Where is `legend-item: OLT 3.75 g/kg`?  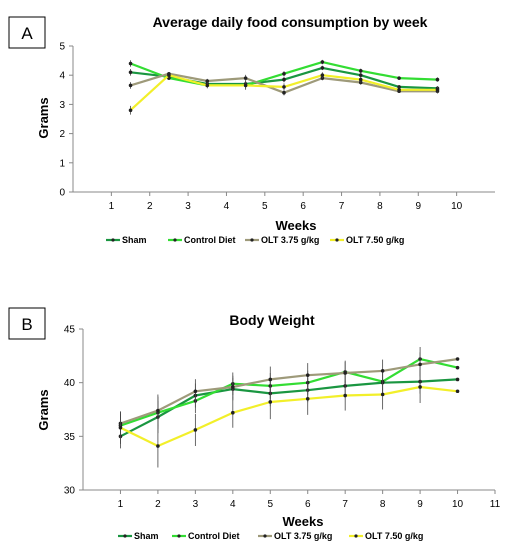 legend-item: OLT 3.75 g/kg is located at coordinates (282, 240).